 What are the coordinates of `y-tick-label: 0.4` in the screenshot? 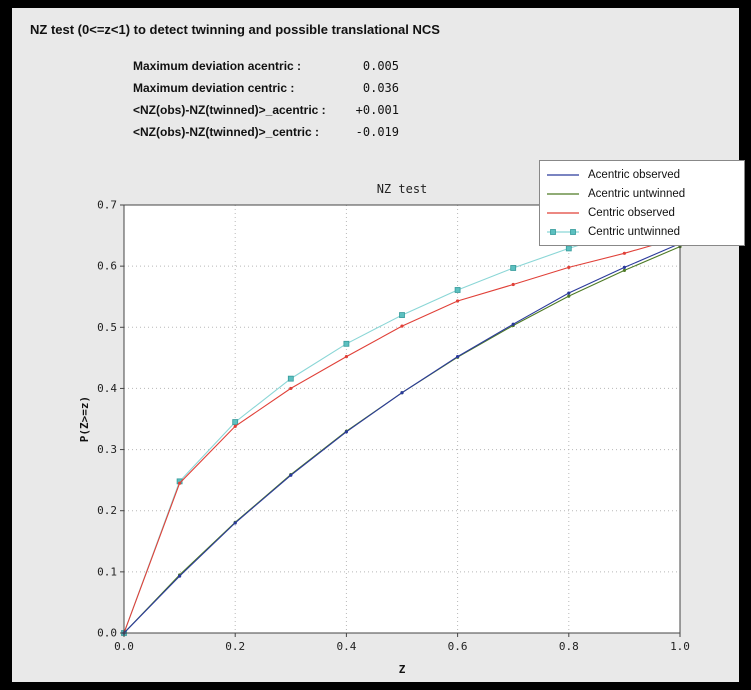 It's located at (107, 388).